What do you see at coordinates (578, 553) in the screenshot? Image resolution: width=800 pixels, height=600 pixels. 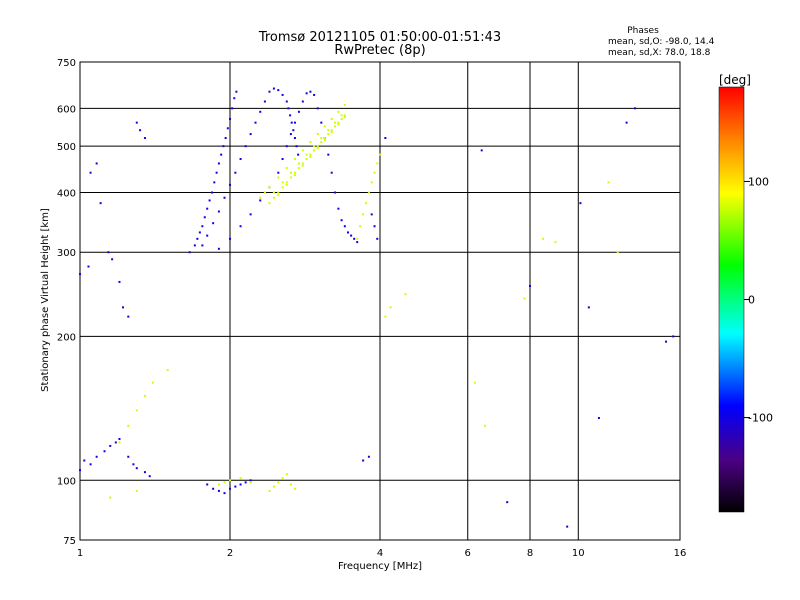 I see `x-tick-label: 10` at bounding box center [578, 553].